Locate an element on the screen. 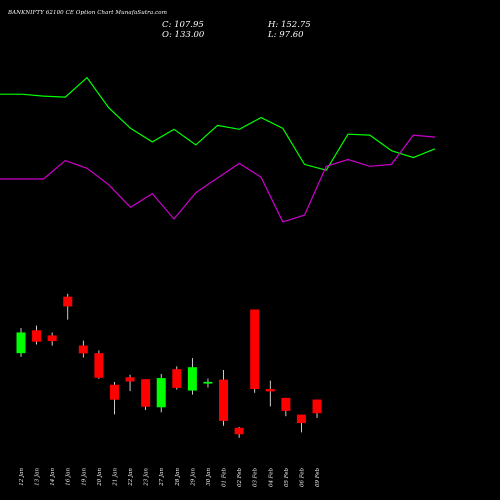  x-tick-label-11: 28 Jan is located at coordinates (178, 477).